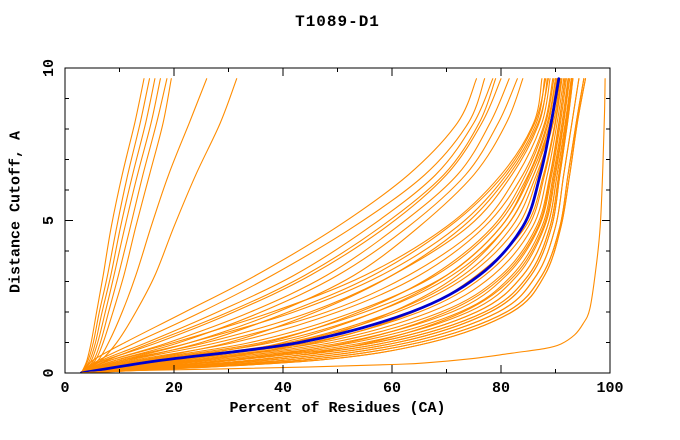  Describe the element at coordinates (49, 372) in the screenshot. I see `y-tick-label: 0` at that location.